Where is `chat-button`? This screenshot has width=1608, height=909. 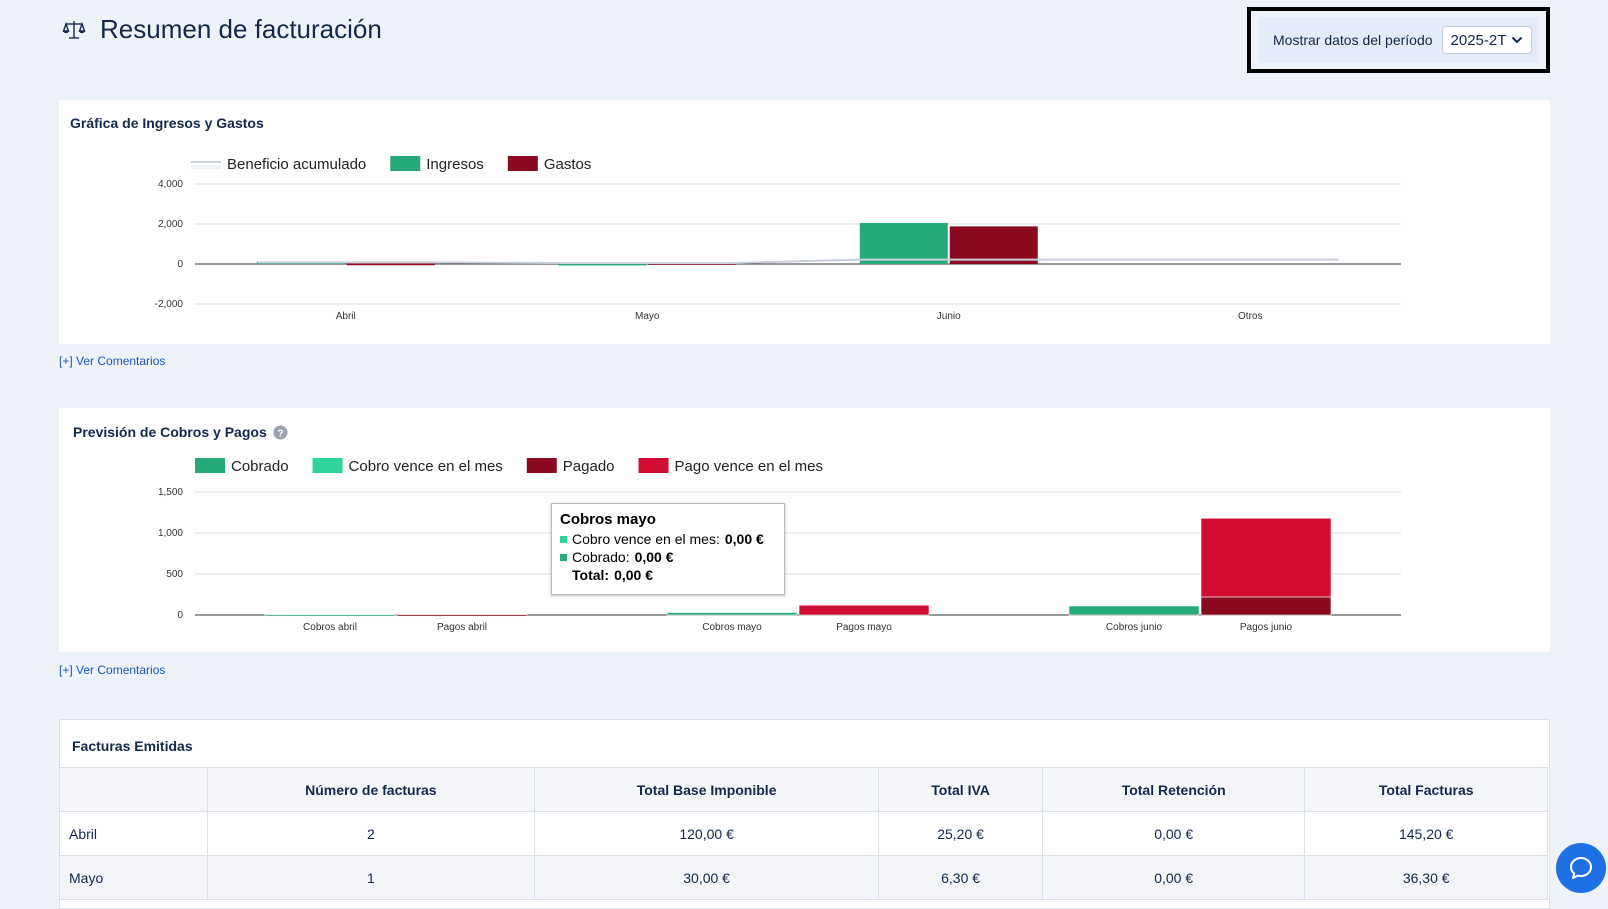
chat-button is located at coordinates (1581, 868).